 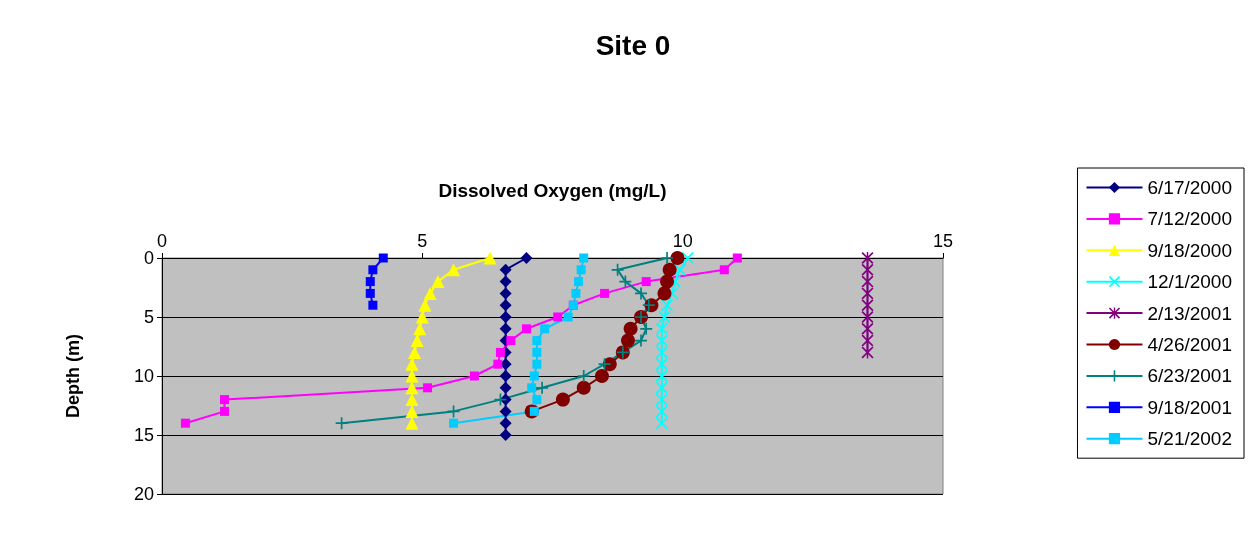 What do you see at coordinates (148, 258) in the screenshot?
I see `y-tick-label: 0` at bounding box center [148, 258].